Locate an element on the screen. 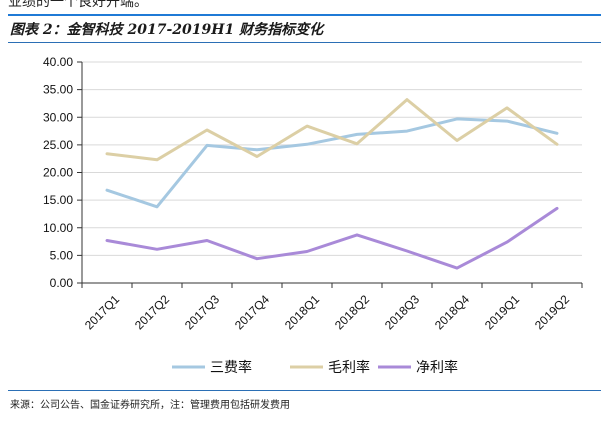 Image resolution: width=611 pixels, height=427 pixels. title-divider is located at coordinates (304, 42).